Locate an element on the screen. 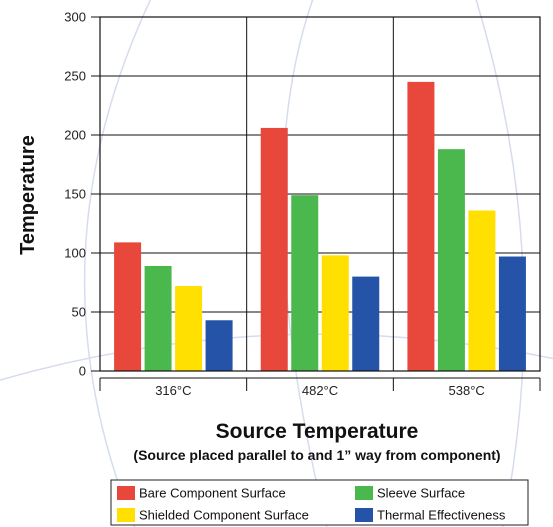 The height and width of the screenshot is (527, 553). y-tick-label-250: 250 is located at coordinates (75, 76).